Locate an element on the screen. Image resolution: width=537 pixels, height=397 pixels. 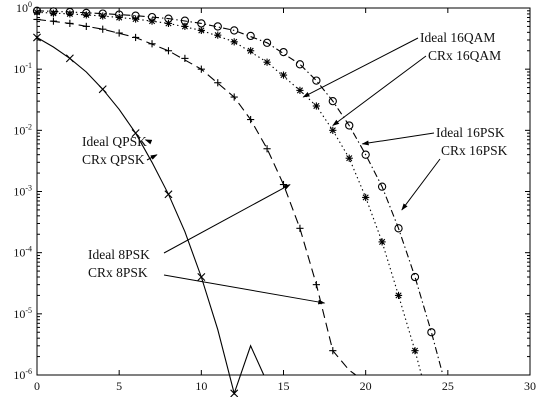
x-tick-label: 25 is located at coordinates (448, 386).